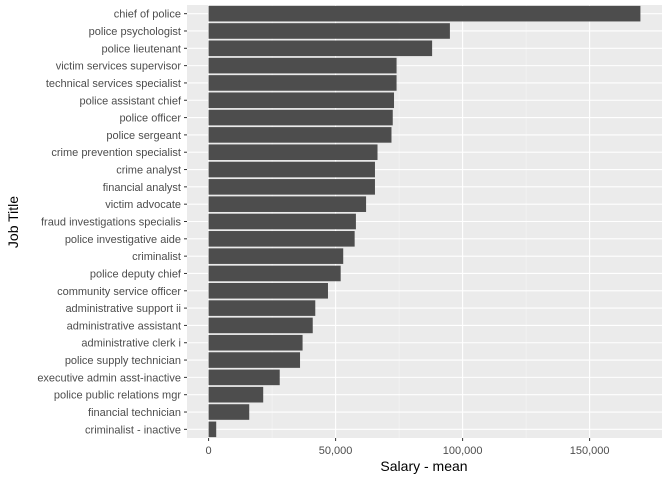  What do you see at coordinates (131, 101) in the screenshot?
I see `y-tick-label: police assistant chief` at bounding box center [131, 101].